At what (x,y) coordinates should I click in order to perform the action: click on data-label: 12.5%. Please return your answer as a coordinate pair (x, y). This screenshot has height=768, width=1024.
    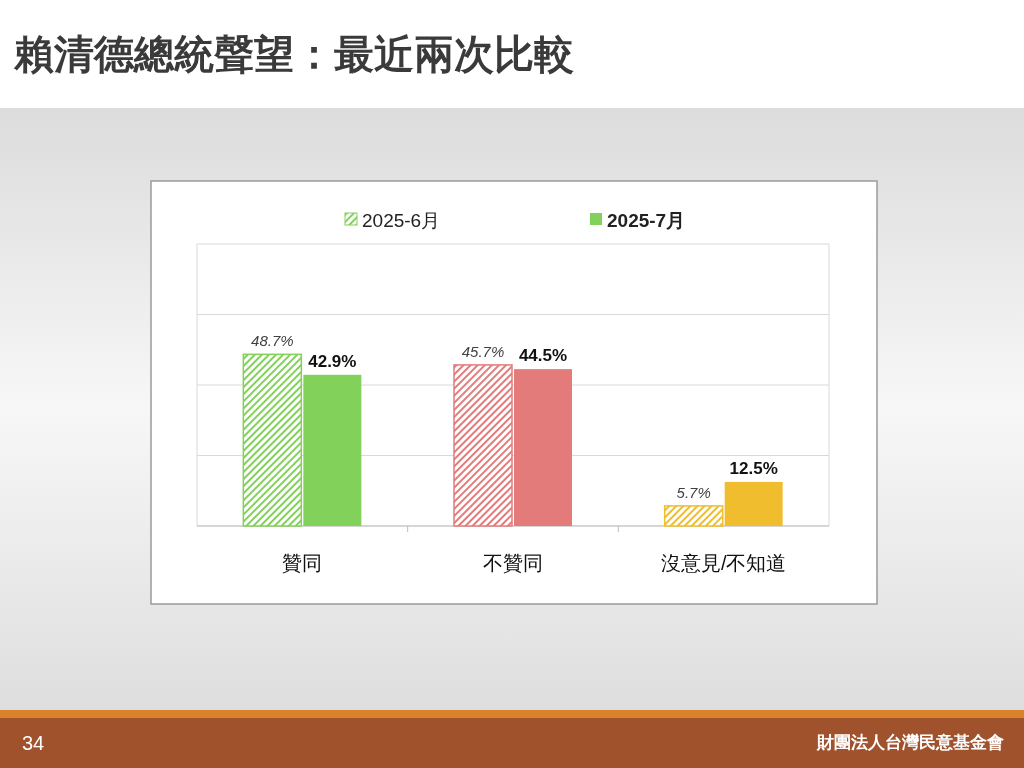
    Looking at the image, I should click on (753, 468).